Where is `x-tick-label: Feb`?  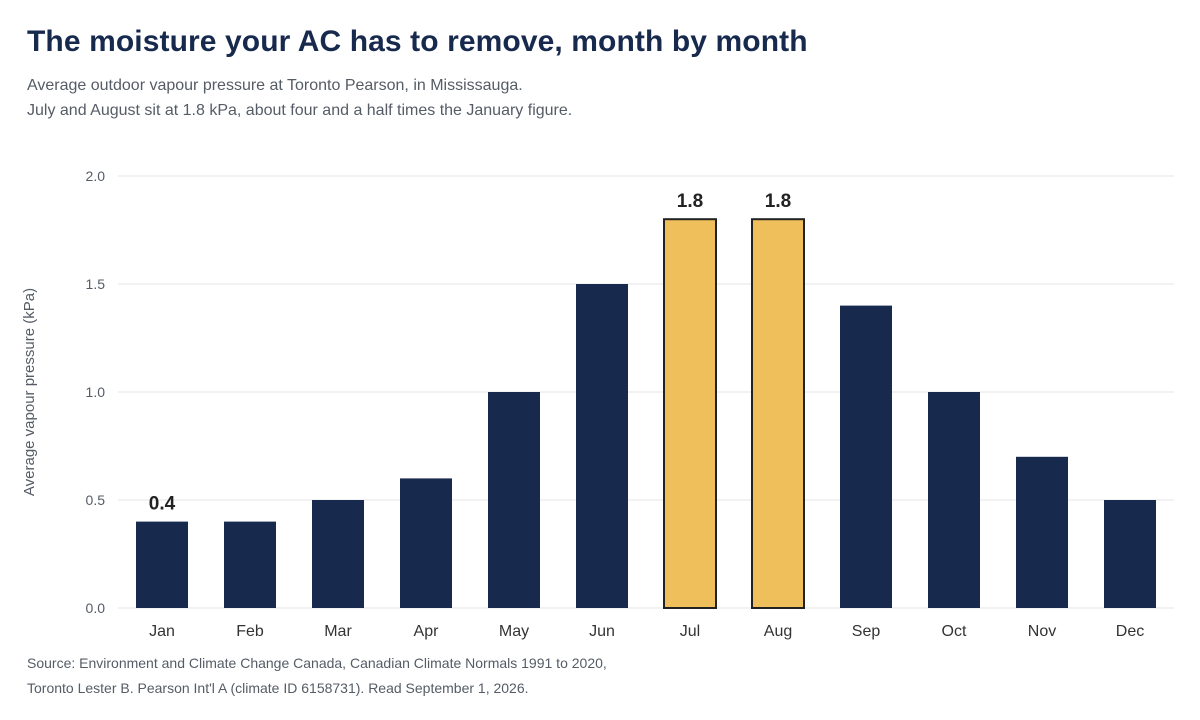
x-tick-label: Feb is located at coordinates (250, 631).